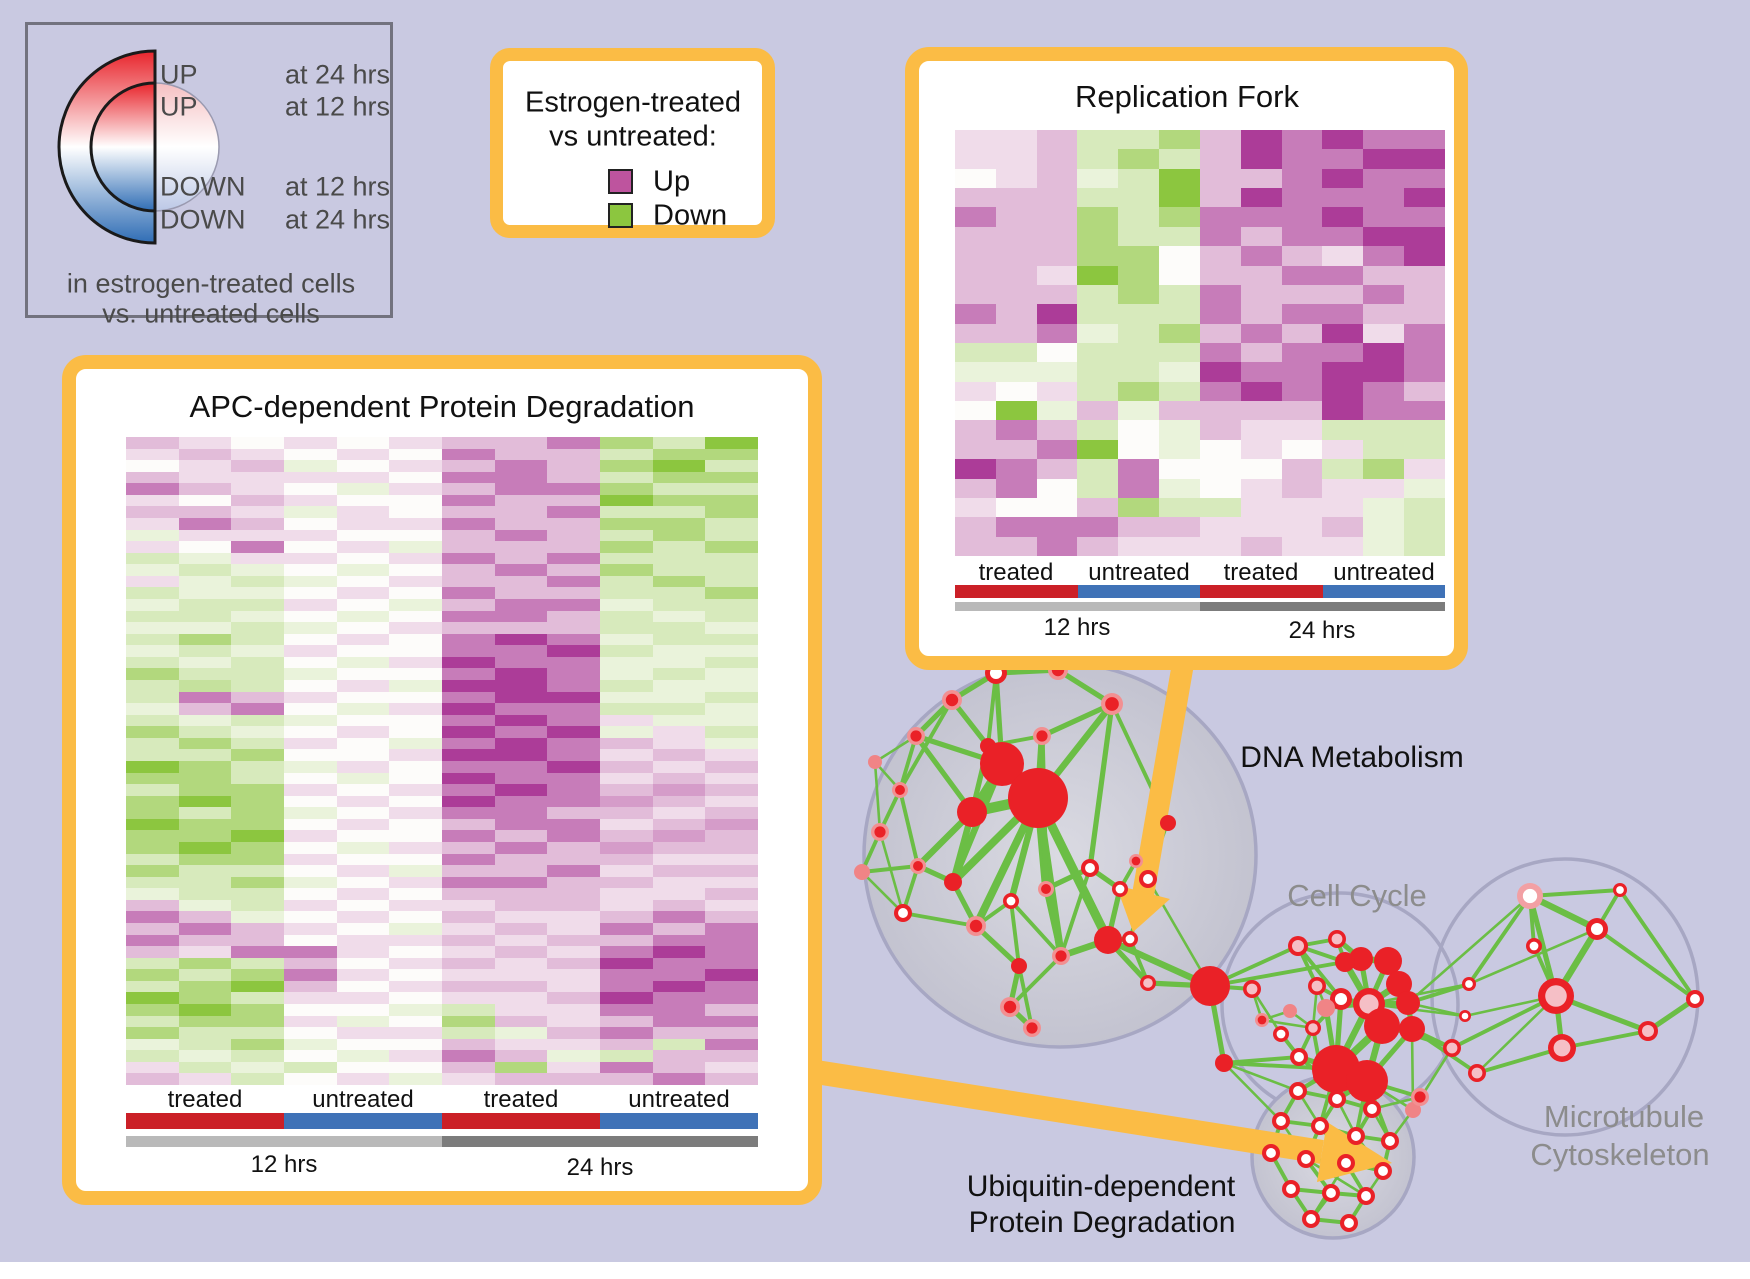  I want to click on scale-time-down-12: at 12 hrs, so click(337, 186).